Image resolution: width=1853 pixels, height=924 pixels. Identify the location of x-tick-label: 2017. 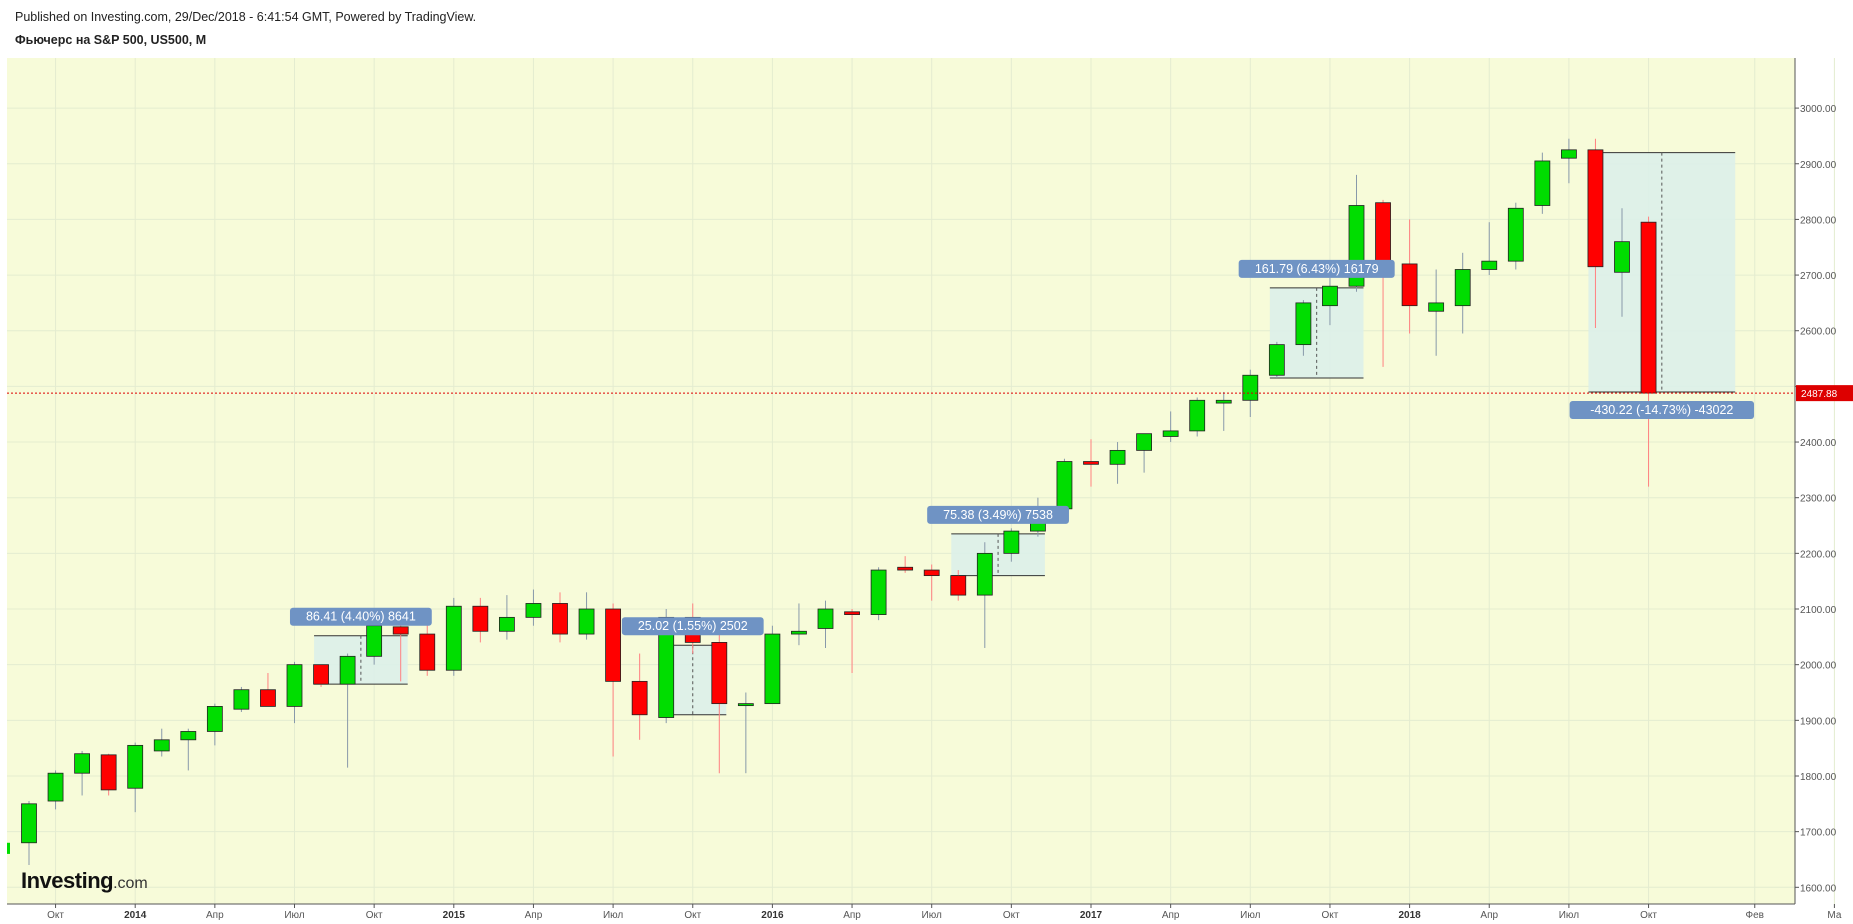
(1091, 915).